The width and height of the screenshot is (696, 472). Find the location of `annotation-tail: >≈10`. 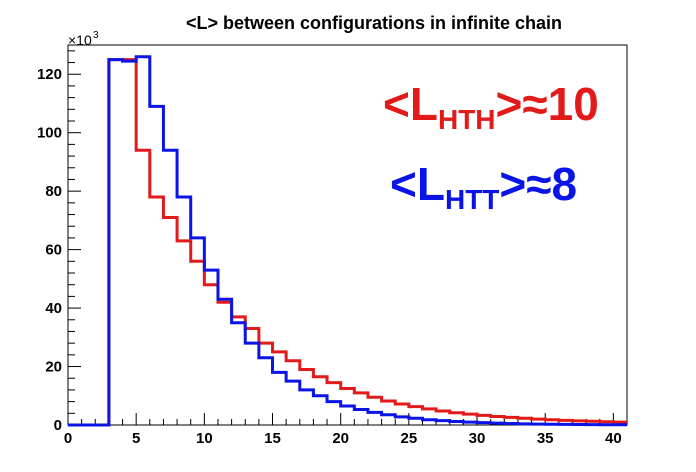

annotation-tail: >≈10 is located at coordinates (547, 104).